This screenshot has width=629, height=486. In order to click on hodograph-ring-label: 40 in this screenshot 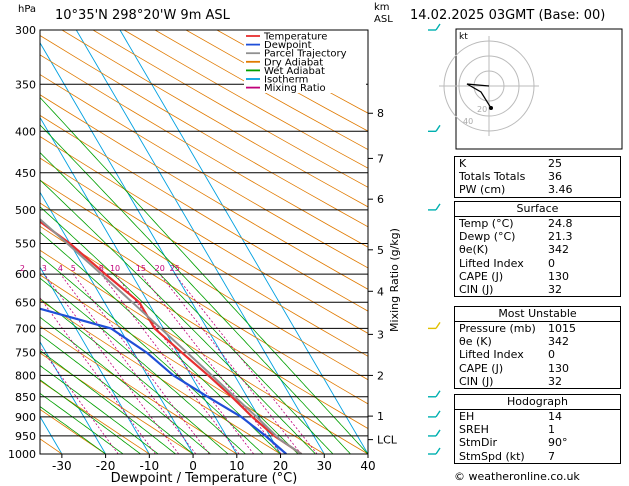, I will do `click(468, 121)`.